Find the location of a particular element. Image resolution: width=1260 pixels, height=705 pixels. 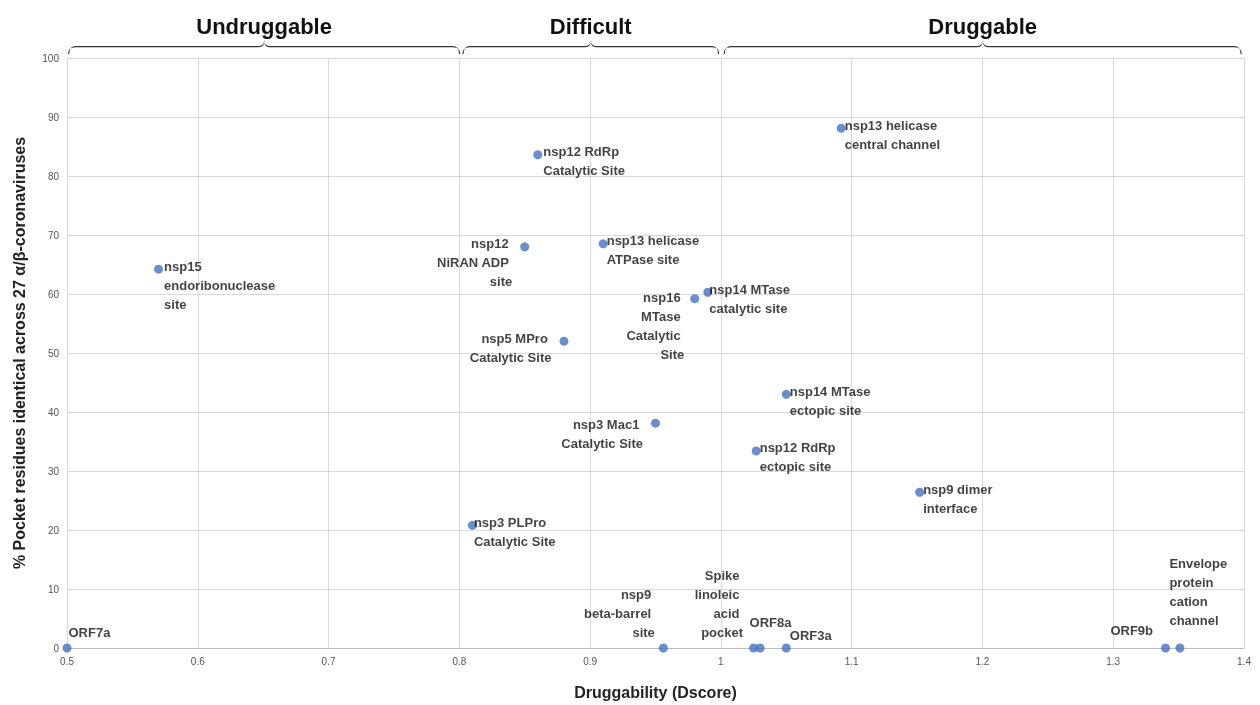

y-tick-label: 10 is located at coordinates (53, 589).